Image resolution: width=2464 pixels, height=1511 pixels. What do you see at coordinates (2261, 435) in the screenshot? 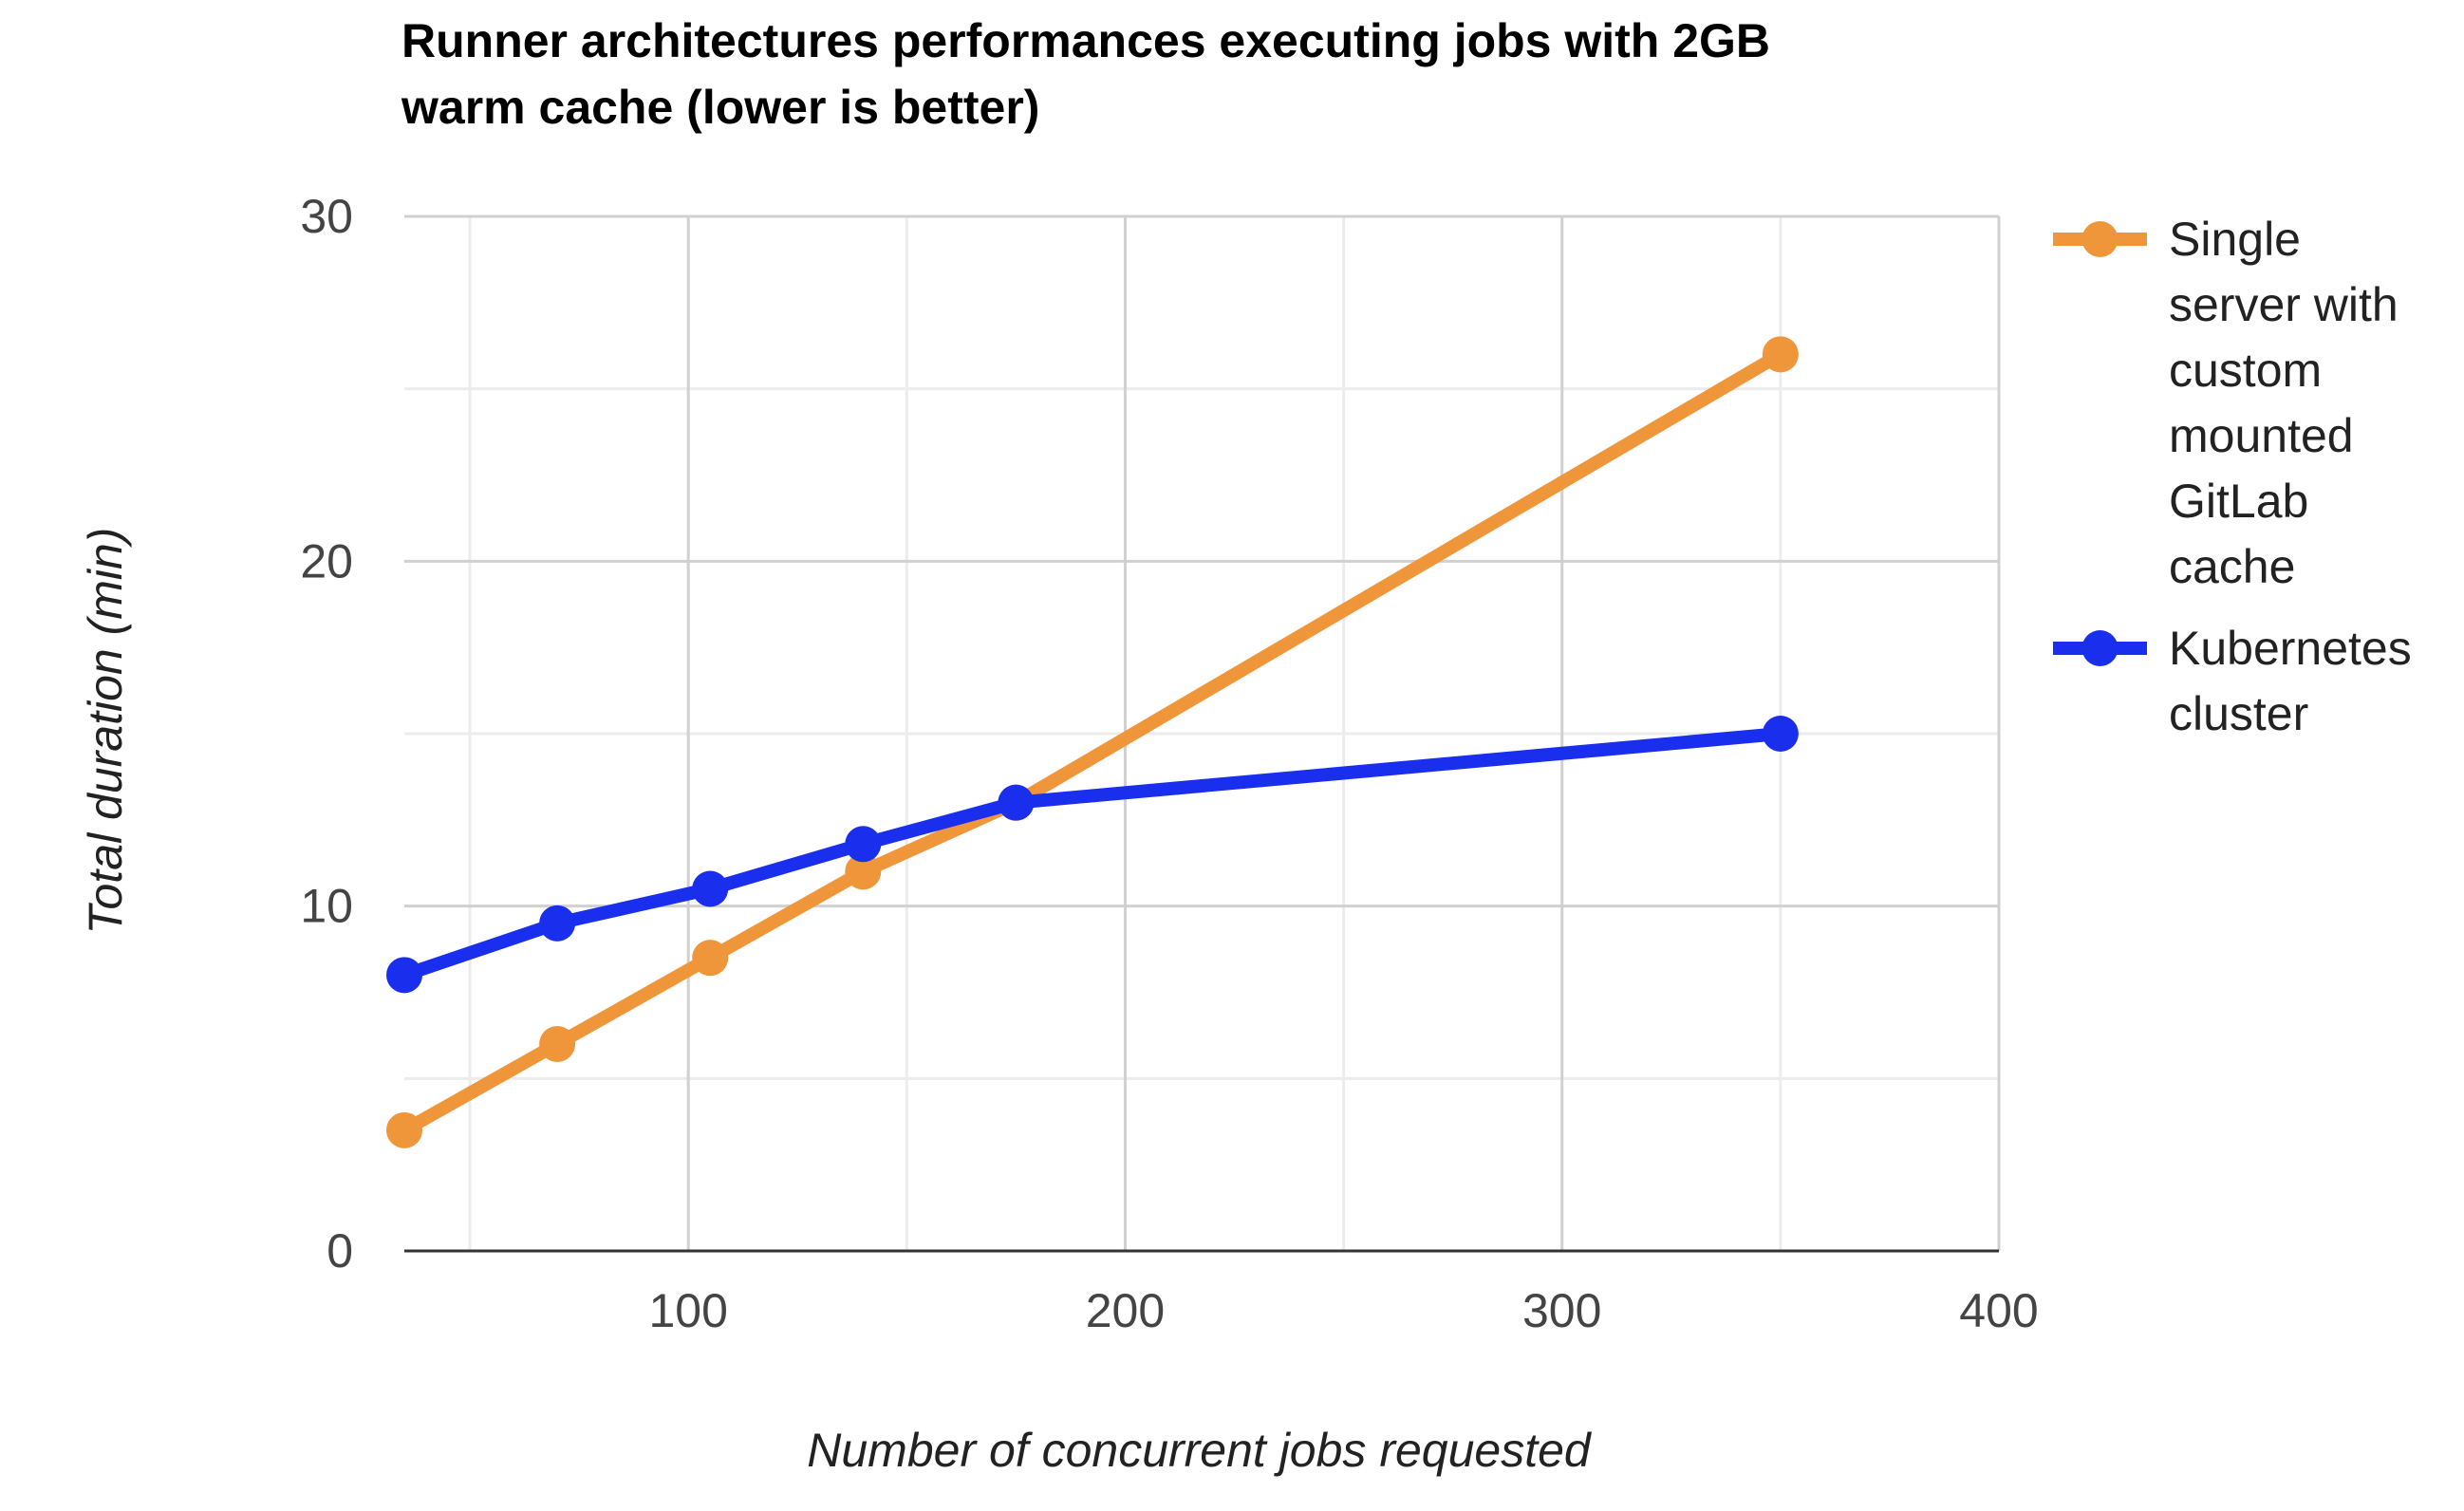
I see `legend-label-0: mounted` at bounding box center [2261, 435].